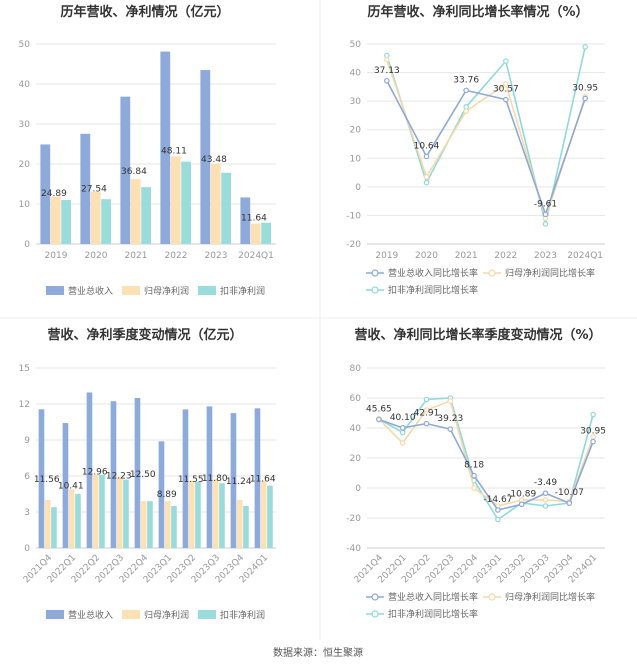 This screenshot has height=668, width=637. What do you see at coordinates (356, 159) in the screenshot?
I see `y-tick-label: 10` at bounding box center [356, 159].